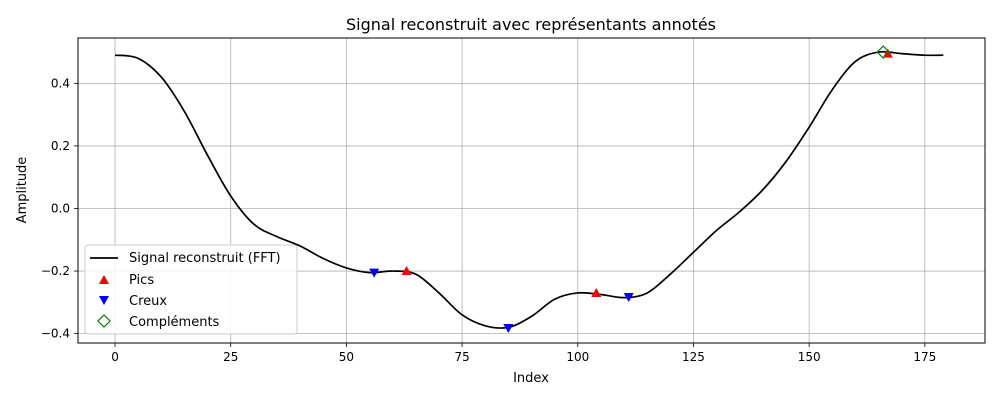  Describe the element at coordinates (230, 357) in the screenshot. I see `x-tick-label: 25` at that location.